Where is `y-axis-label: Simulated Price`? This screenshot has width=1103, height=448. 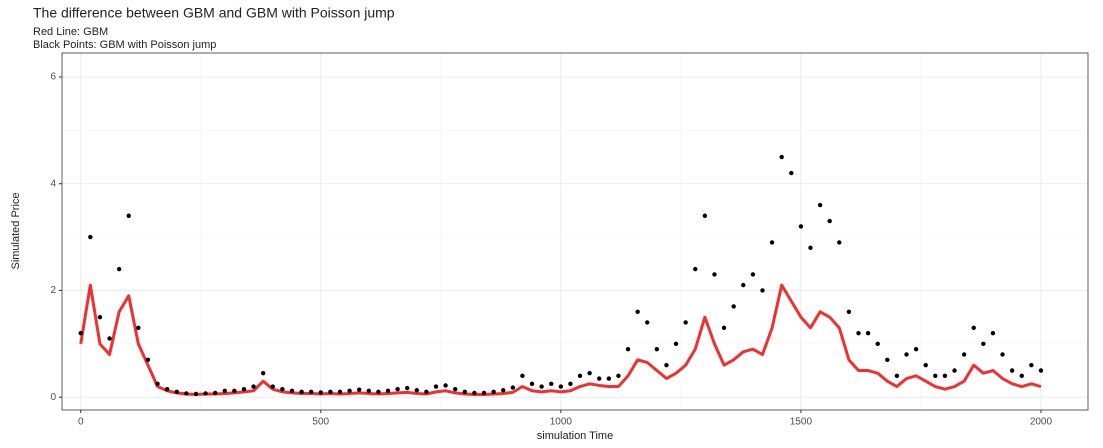 y-axis-label: Simulated Price is located at coordinates (16, 230).